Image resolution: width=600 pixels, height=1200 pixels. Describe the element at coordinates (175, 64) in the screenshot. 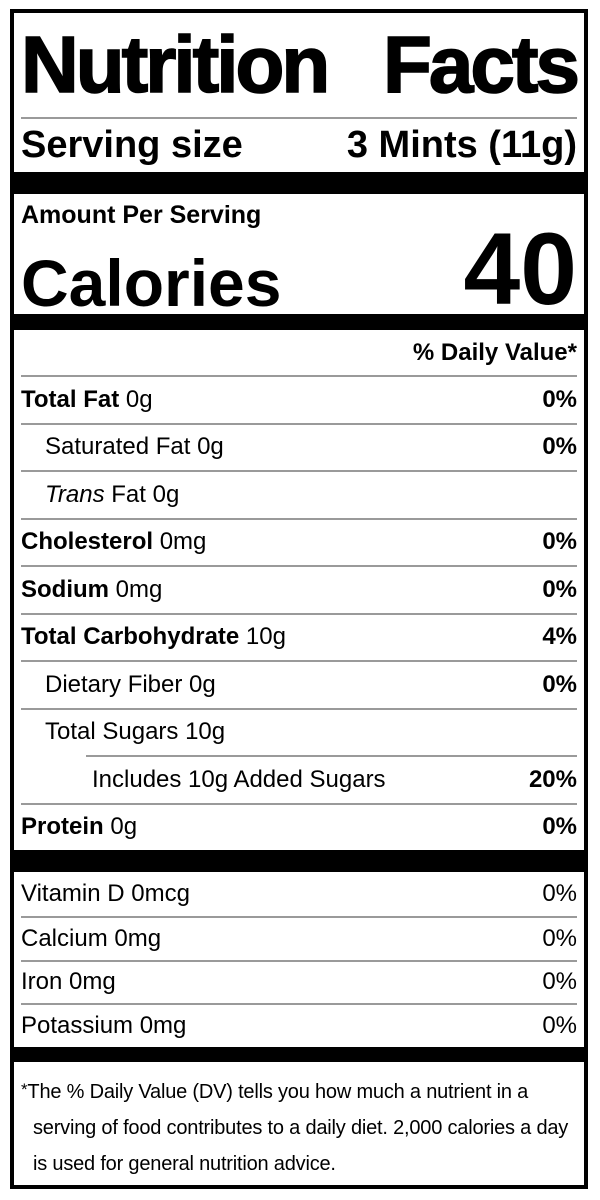

I see `title-word-nutrition: Nutrition` at that location.